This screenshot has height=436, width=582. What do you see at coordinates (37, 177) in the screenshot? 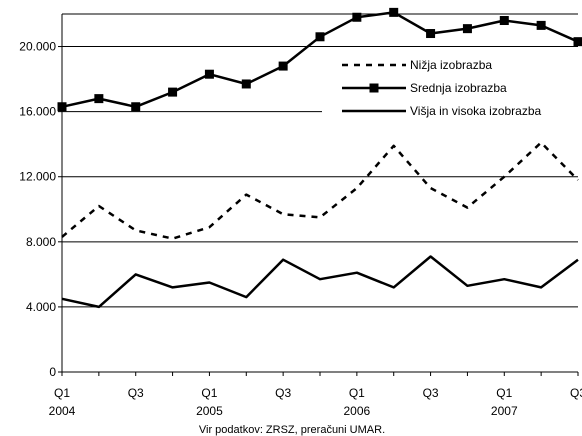
I see `y-tick-label: 12.000` at bounding box center [37, 177].